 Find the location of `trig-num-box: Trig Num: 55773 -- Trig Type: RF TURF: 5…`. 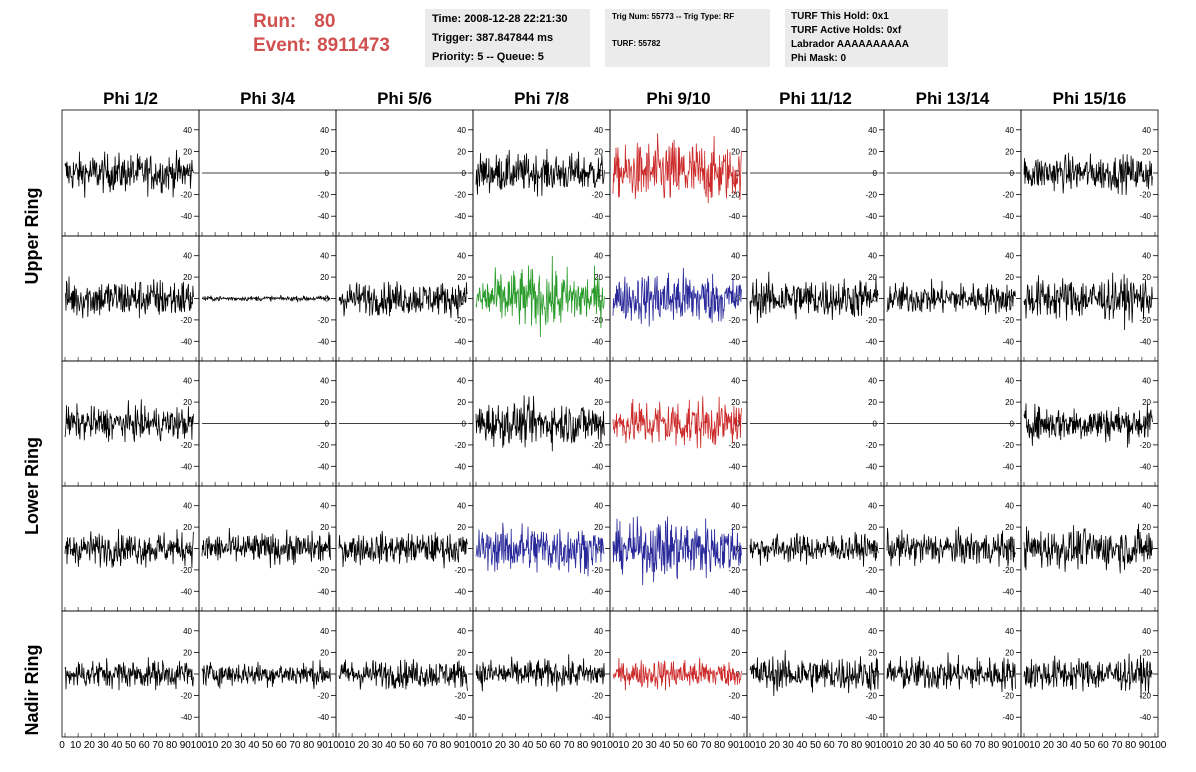

trig-num-box: Trig Num: 55773 -- Trig Type: RF TURF: 5… is located at coordinates (687, 38).